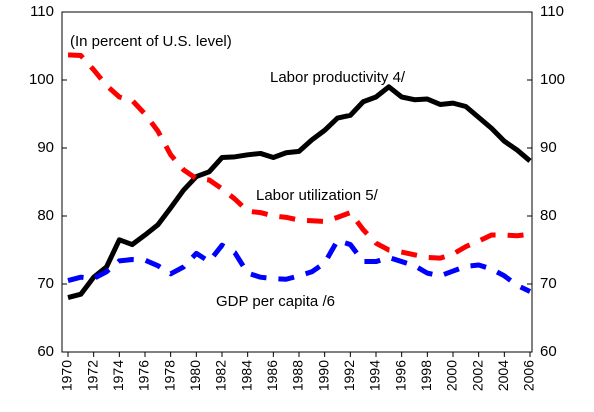 The height and width of the screenshot is (412, 594). What do you see at coordinates (221, 375) in the screenshot?
I see `x-tick-label: 1982` at bounding box center [221, 375].